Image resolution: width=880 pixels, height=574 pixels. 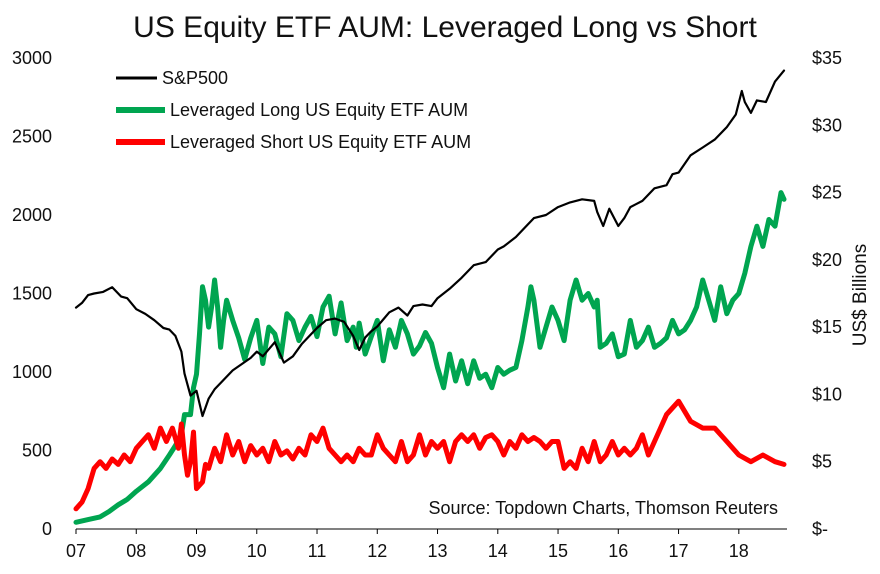 What do you see at coordinates (820, 529) in the screenshot?
I see `right-tick-label: $-` at bounding box center [820, 529].